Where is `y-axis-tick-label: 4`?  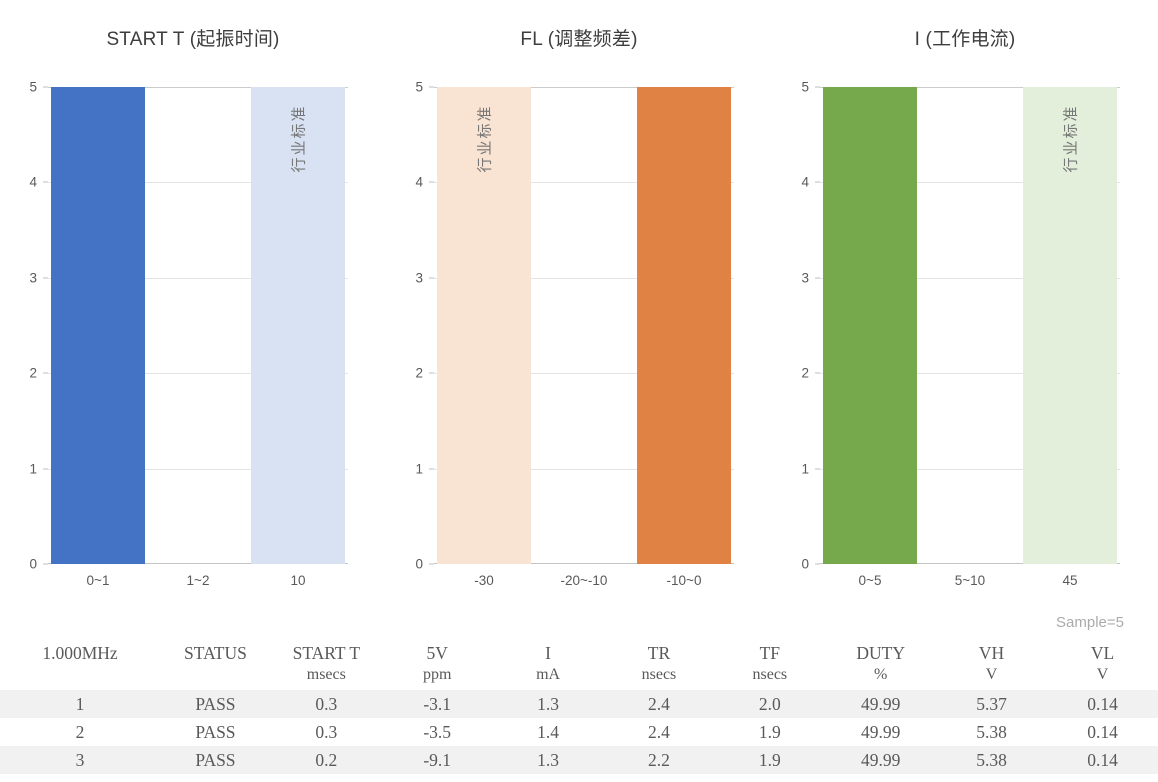
y-axis-tick-label: 4 is located at coordinates (33, 182).